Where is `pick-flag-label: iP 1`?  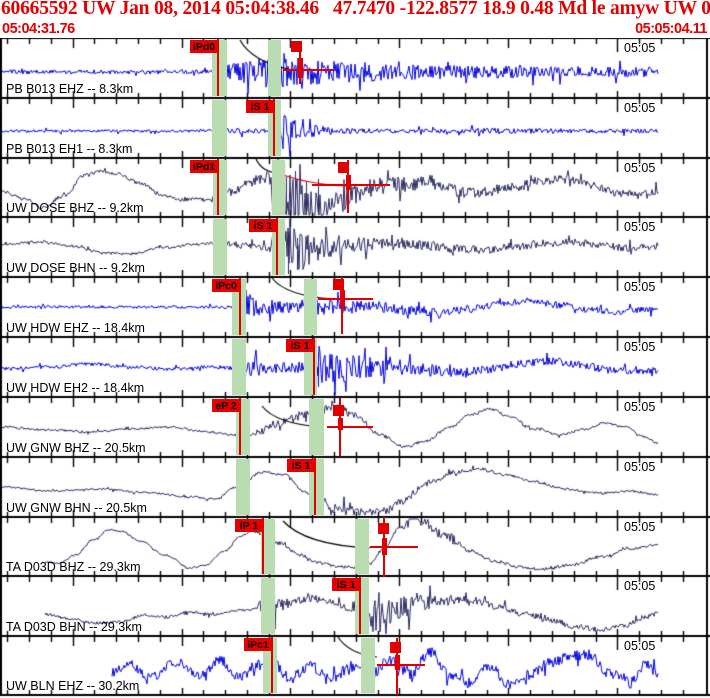 pick-flag-label: iP 1 is located at coordinates (249, 525).